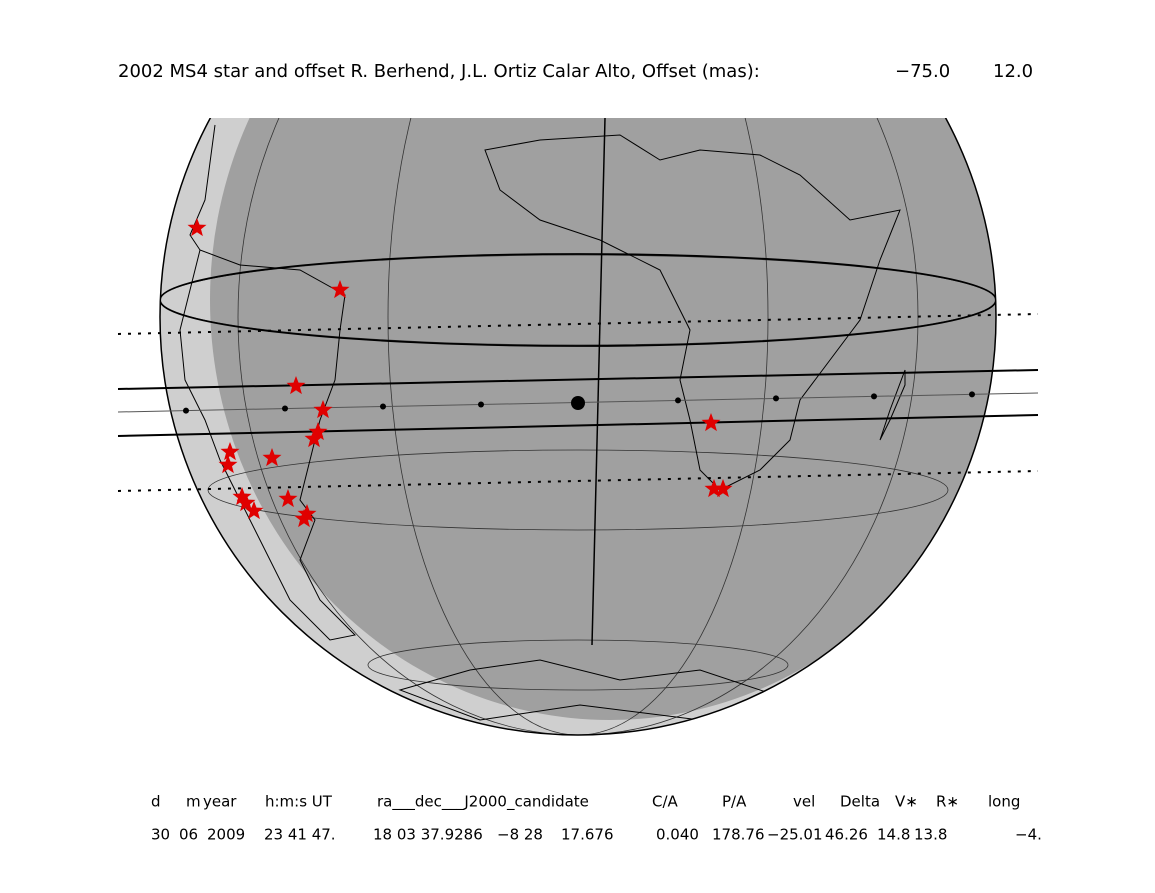 Image resolution: width=1155 pixels, height=893 pixels. Describe the element at coordinates (299, 802) in the screenshot. I see `column-header: h:m:s UT` at that location.